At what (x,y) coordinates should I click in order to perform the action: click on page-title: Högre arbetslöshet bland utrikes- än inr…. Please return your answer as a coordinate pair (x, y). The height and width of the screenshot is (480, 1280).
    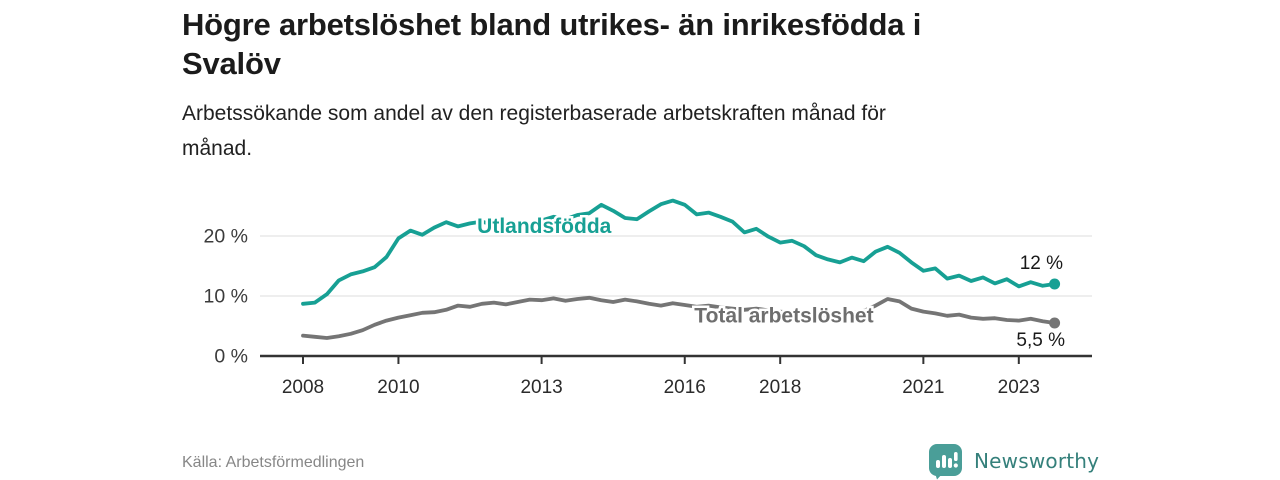
    Looking at the image, I should click on (642, 44).